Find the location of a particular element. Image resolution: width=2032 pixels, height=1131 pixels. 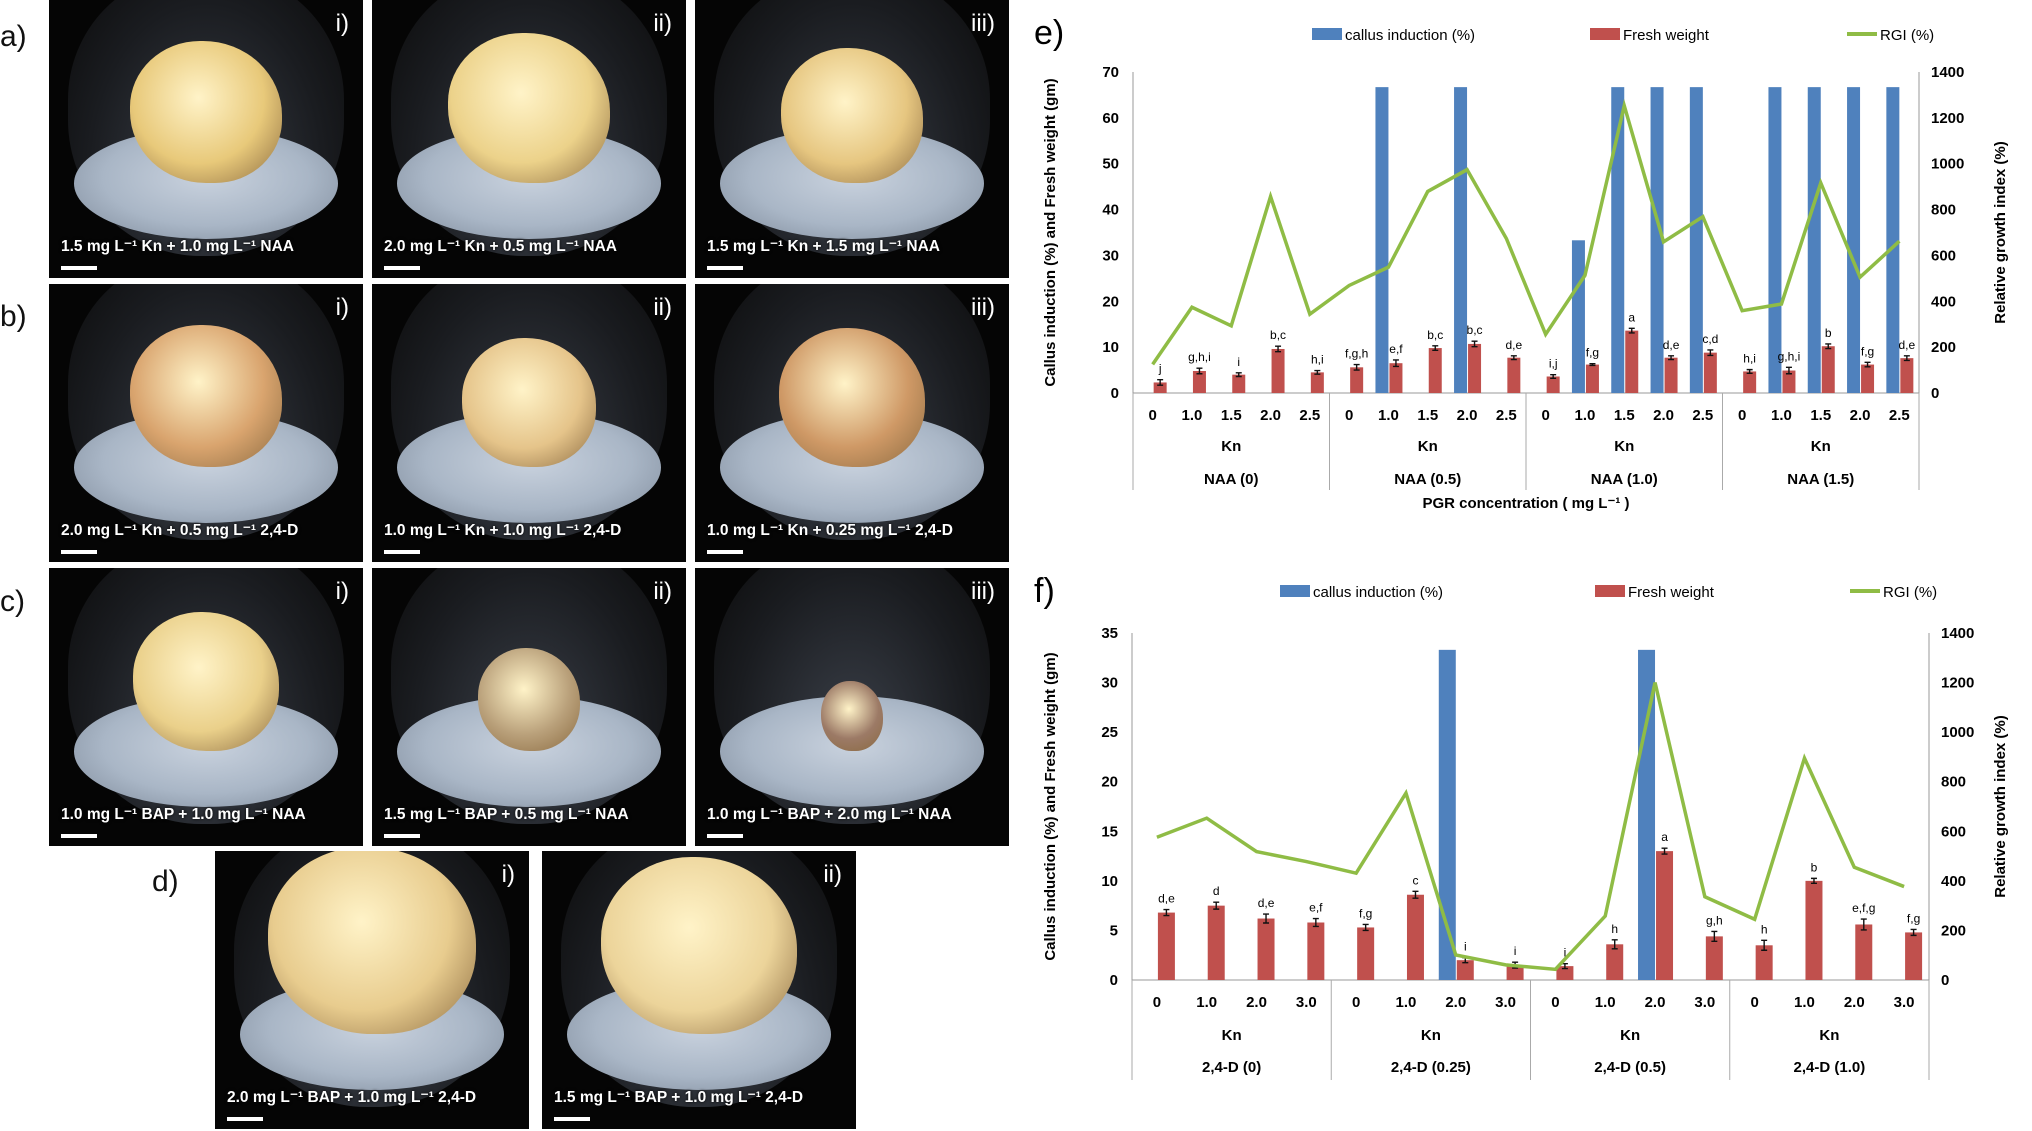

legend-fresh: Fresh weight is located at coordinates (1666, 35).